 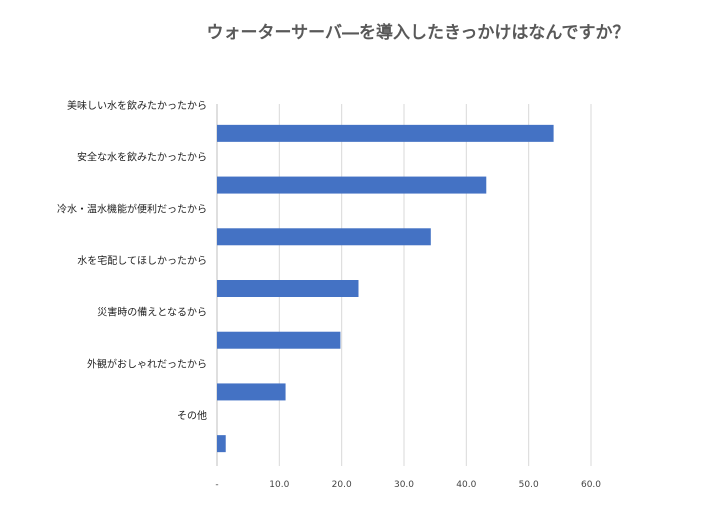 I want to click on x-tick-label: 60.0, so click(x=591, y=485).